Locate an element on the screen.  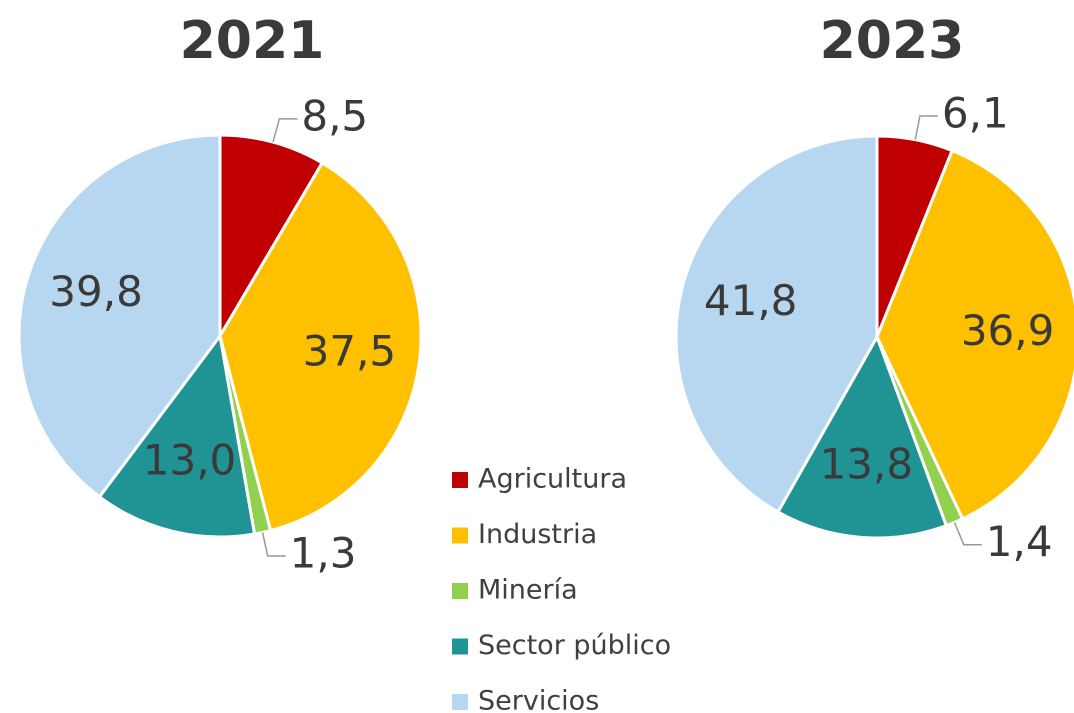
legend-label: Industria is located at coordinates (537, 534).